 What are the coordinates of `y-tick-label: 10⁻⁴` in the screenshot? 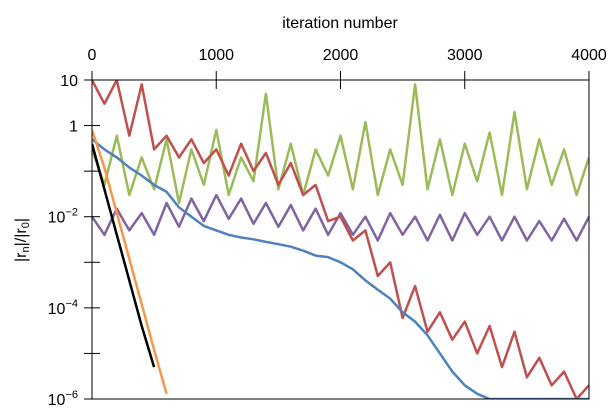 It's located at (63, 308).